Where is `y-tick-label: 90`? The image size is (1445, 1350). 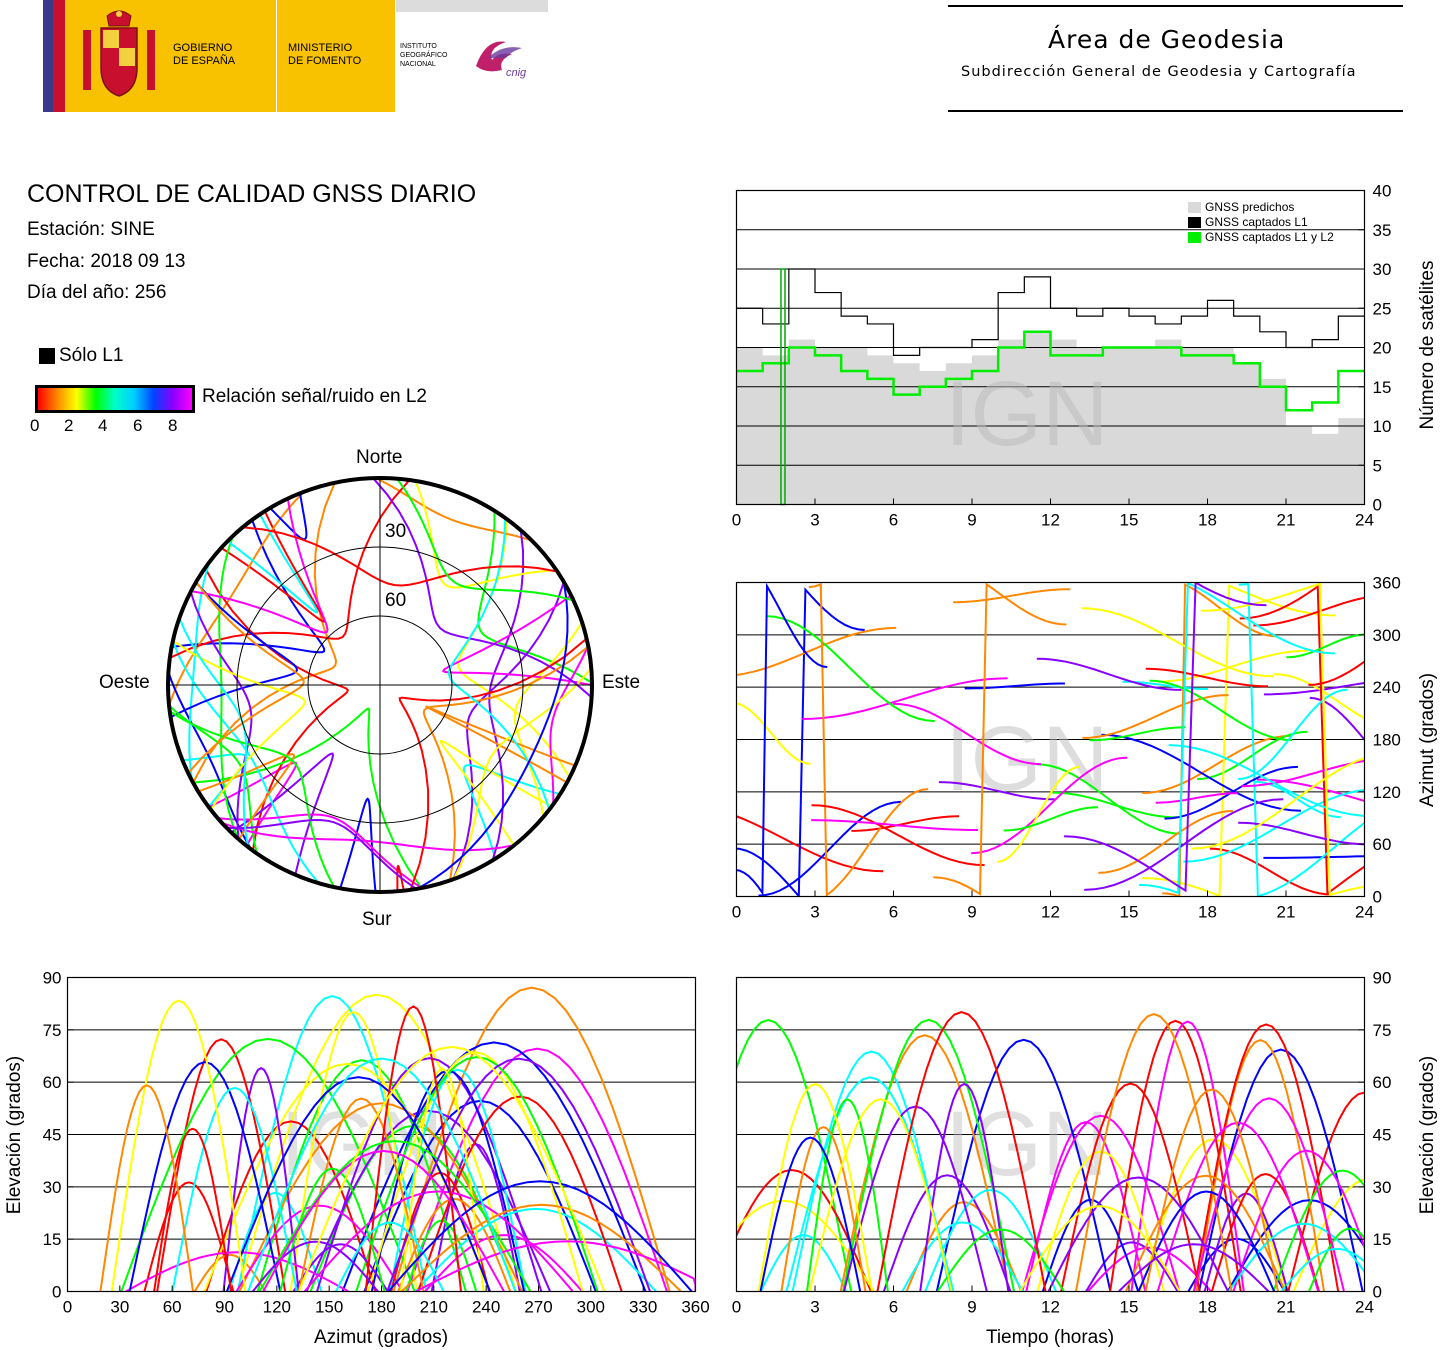 y-tick-label: 90 is located at coordinates (52, 978).